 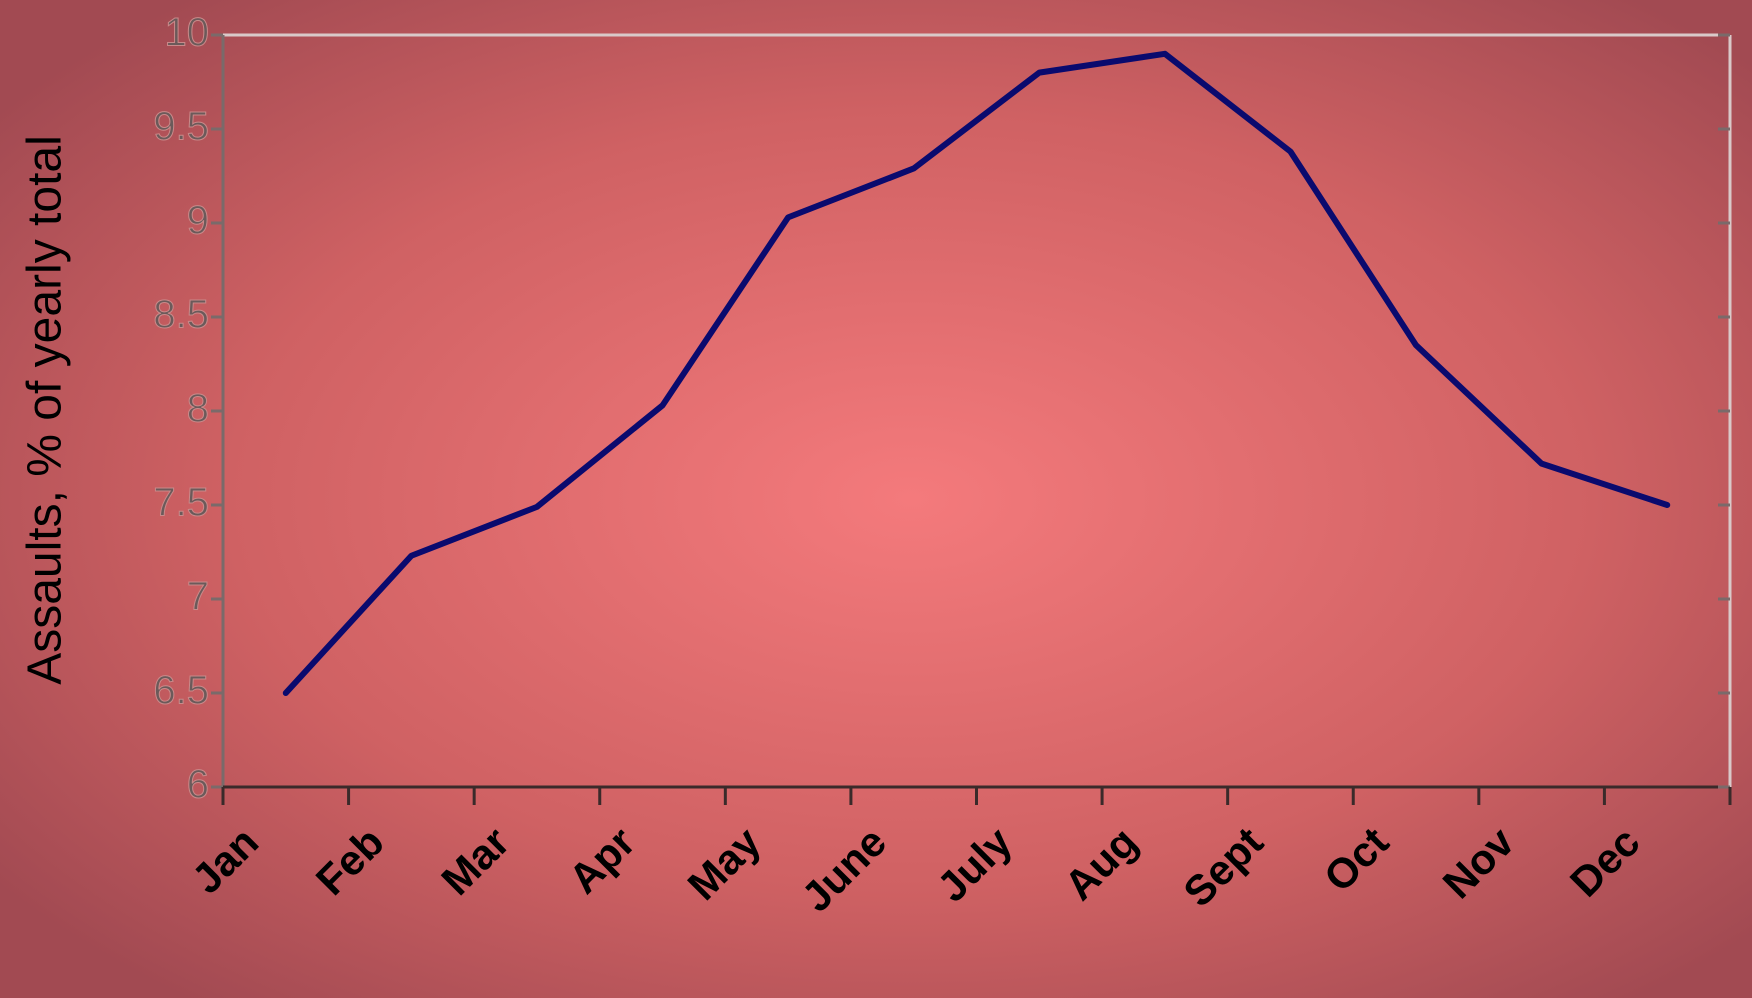 What do you see at coordinates (198, 409) in the screenshot?
I see `y-tick-label: 8` at bounding box center [198, 409].